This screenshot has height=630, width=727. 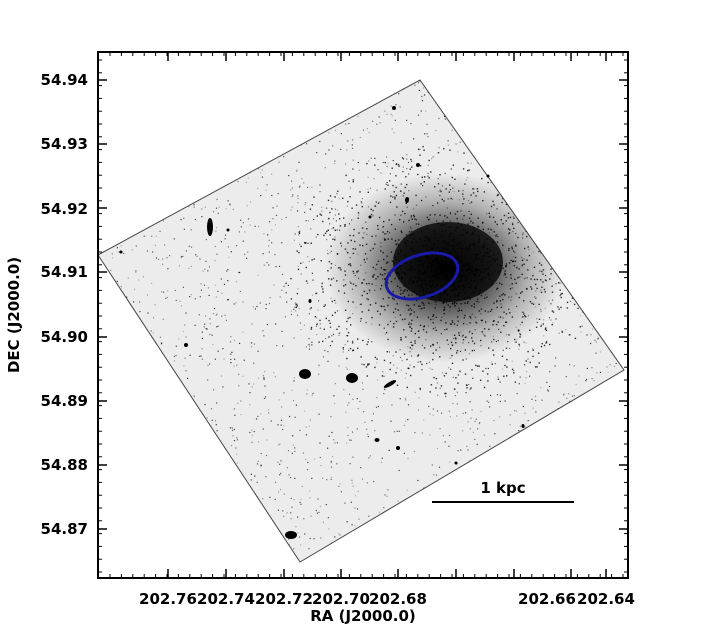 What do you see at coordinates (168, 599) in the screenshot?
I see `x-tick-label: 202.76` at bounding box center [168, 599].